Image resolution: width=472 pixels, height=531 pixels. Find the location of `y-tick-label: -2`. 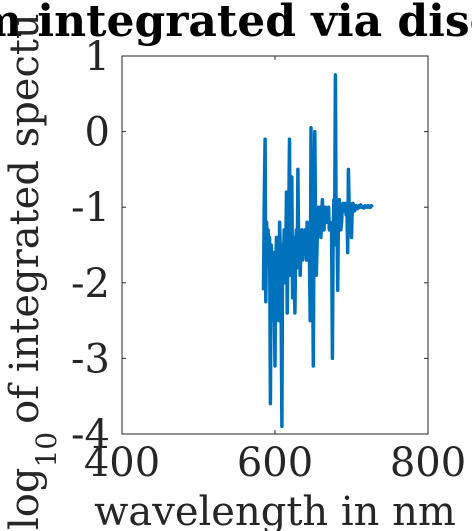

y-tick-label: -2 is located at coordinates (90, 284).